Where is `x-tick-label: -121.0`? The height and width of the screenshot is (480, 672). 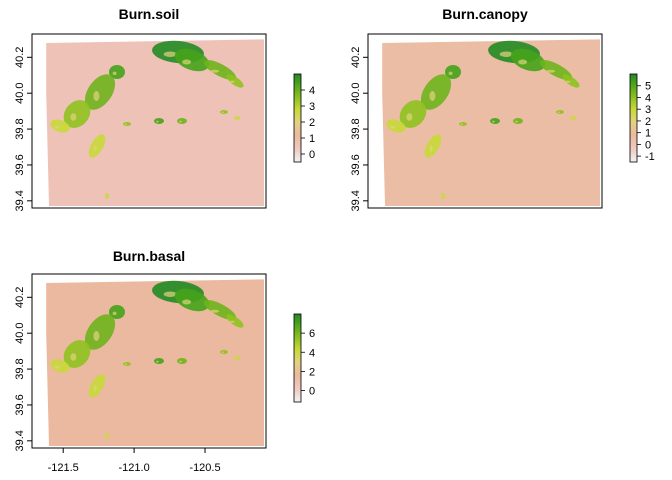
x-tick-label: -121.0 is located at coordinates (134, 468).